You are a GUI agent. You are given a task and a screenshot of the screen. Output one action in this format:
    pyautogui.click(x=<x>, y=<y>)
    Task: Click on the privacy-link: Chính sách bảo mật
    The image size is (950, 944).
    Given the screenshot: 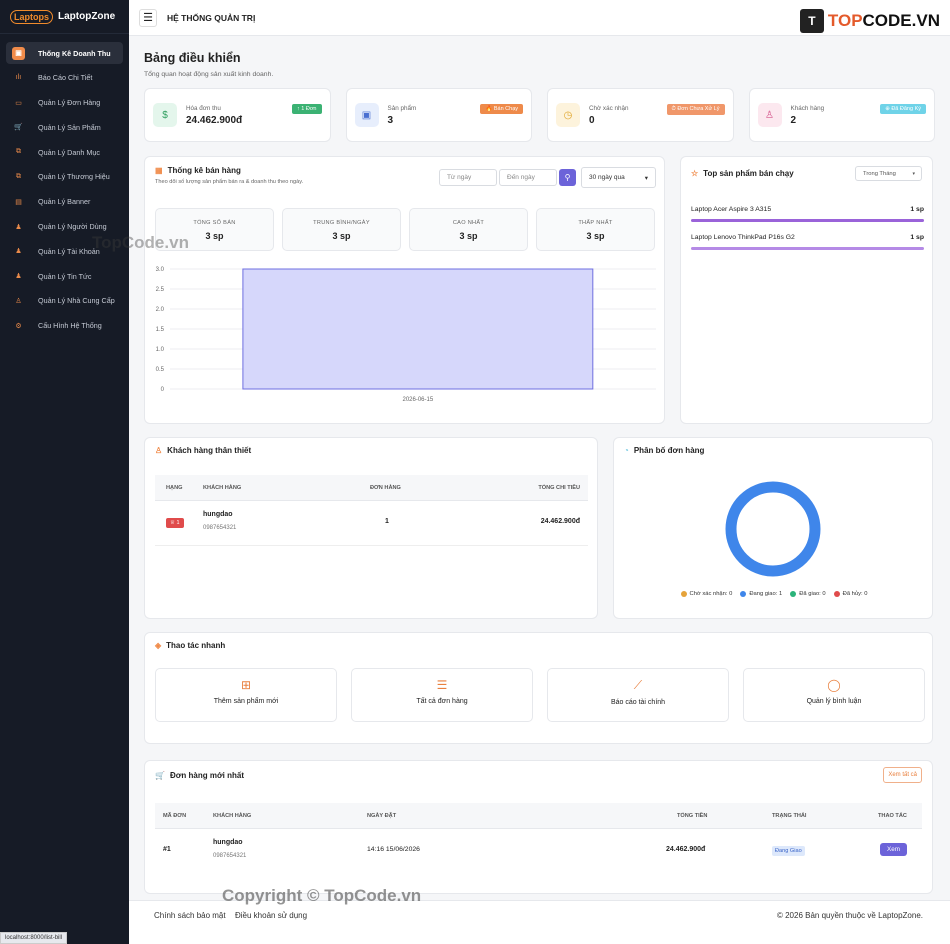 What is the action you would take?
    pyautogui.click(x=190, y=915)
    